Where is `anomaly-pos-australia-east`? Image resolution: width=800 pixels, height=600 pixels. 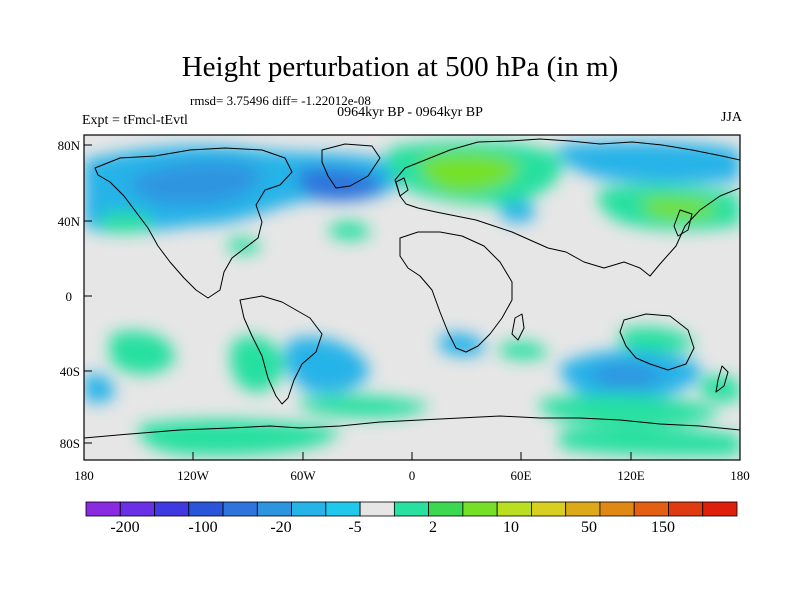
anomaly-pos-australia-east is located at coordinates (657, 339).